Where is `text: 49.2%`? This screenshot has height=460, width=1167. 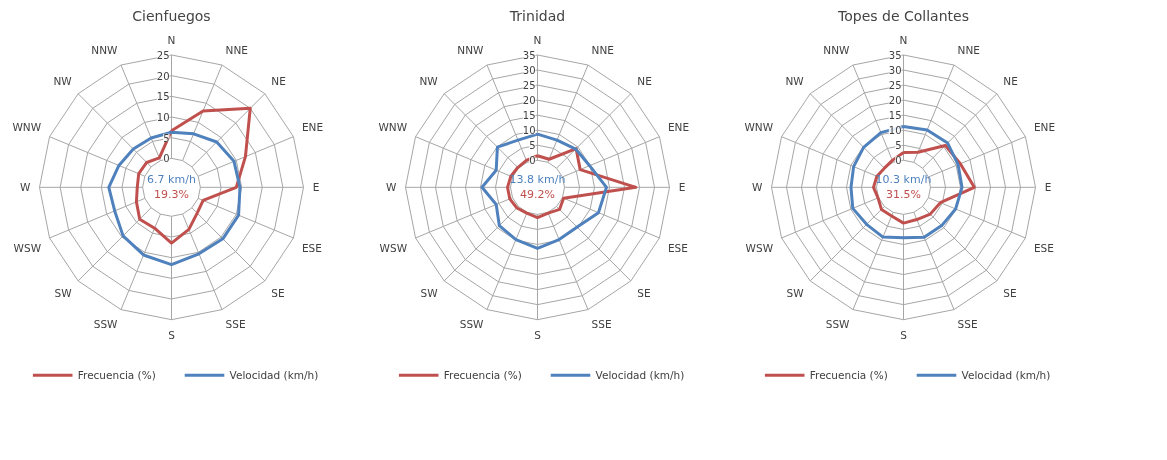
text: 49.2% is located at coordinates (537, 195).